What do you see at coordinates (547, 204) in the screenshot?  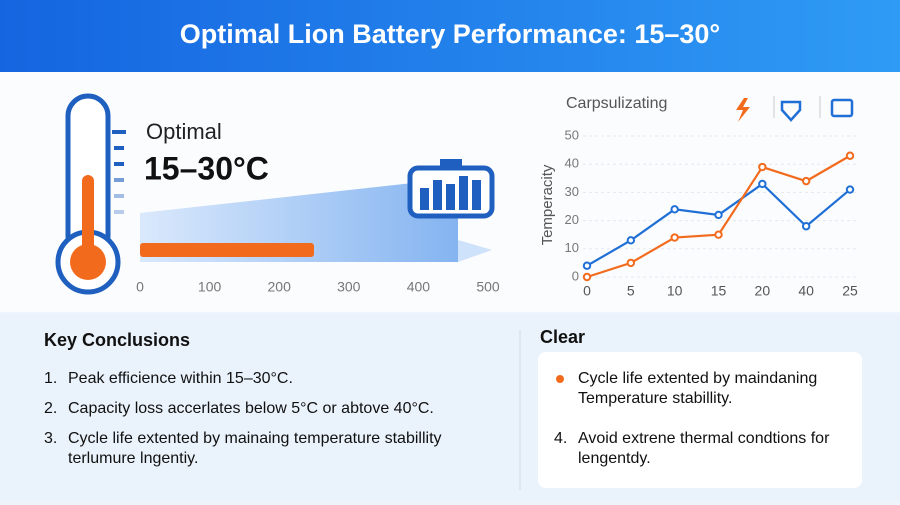 I see `y-axis-label: Temperacity` at bounding box center [547, 204].